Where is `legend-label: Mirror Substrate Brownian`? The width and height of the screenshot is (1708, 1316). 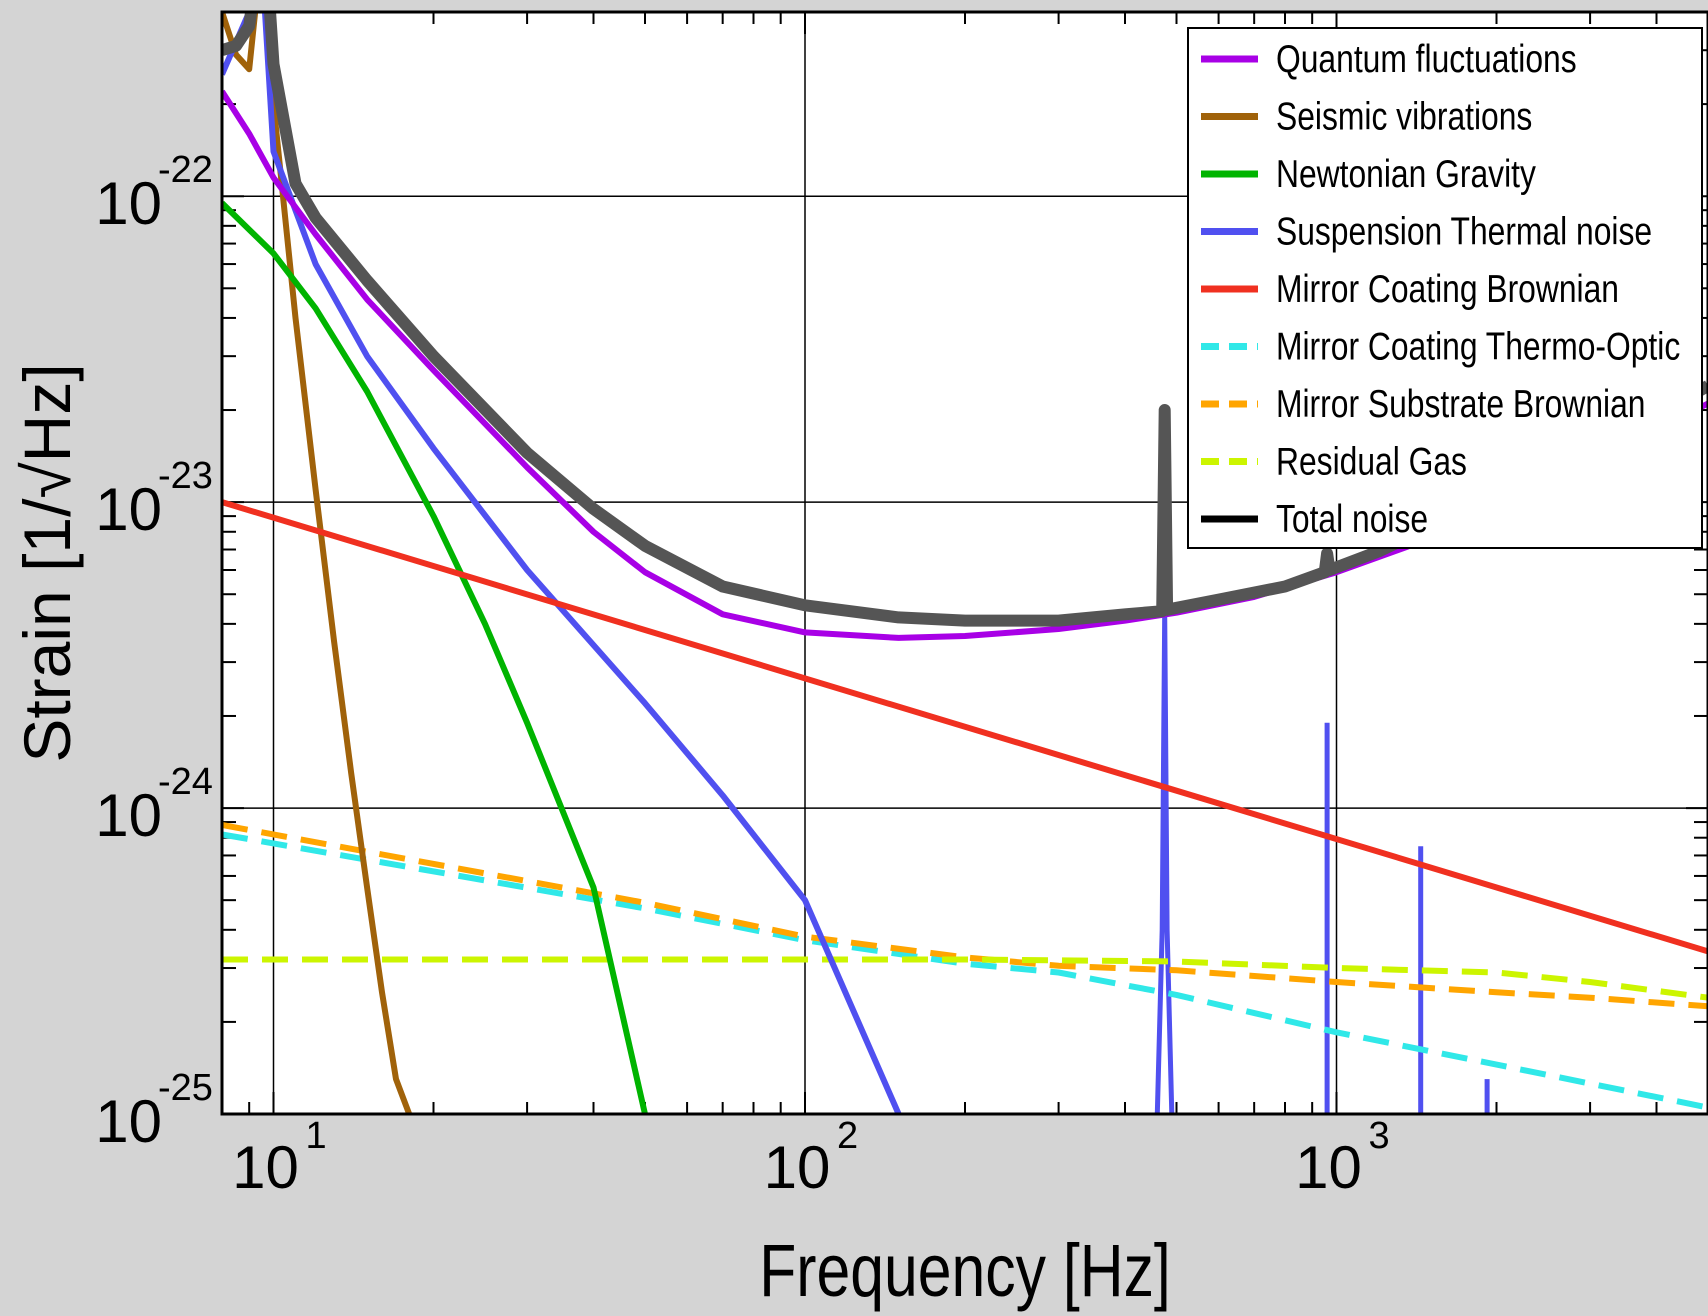 legend-label: Mirror Substrate Brownian is located at coordinates (1461, 404).